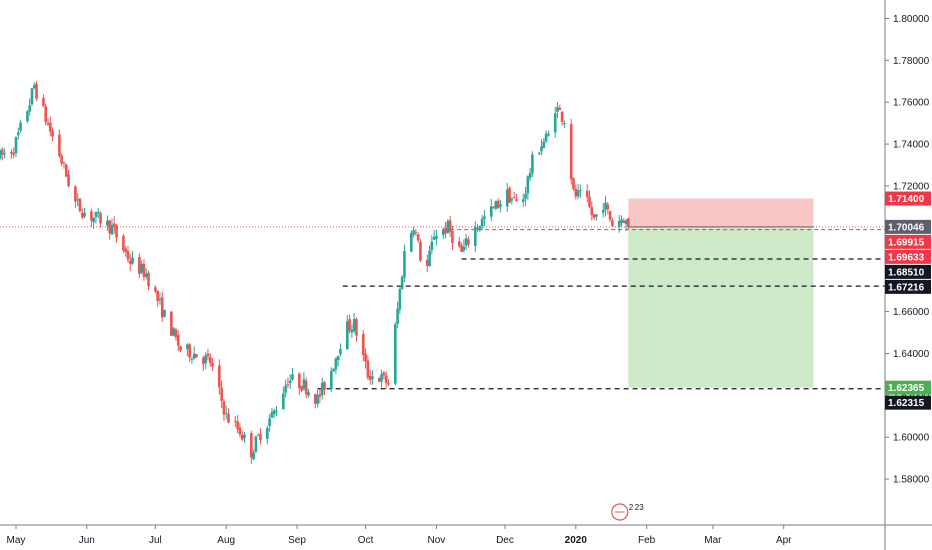  I want to click on price-badge: 1.62365, so click(908, 387).